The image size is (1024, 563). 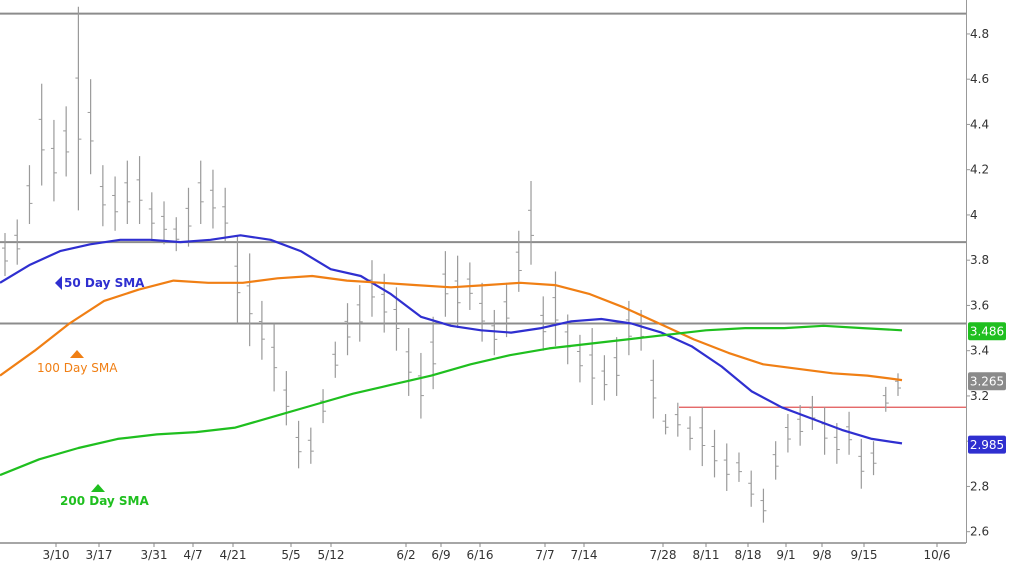 What do you see at coordinates (99, 555) in the screenshot?
I see `x-tick-label: 3/17` at bounding box center [99, 555].